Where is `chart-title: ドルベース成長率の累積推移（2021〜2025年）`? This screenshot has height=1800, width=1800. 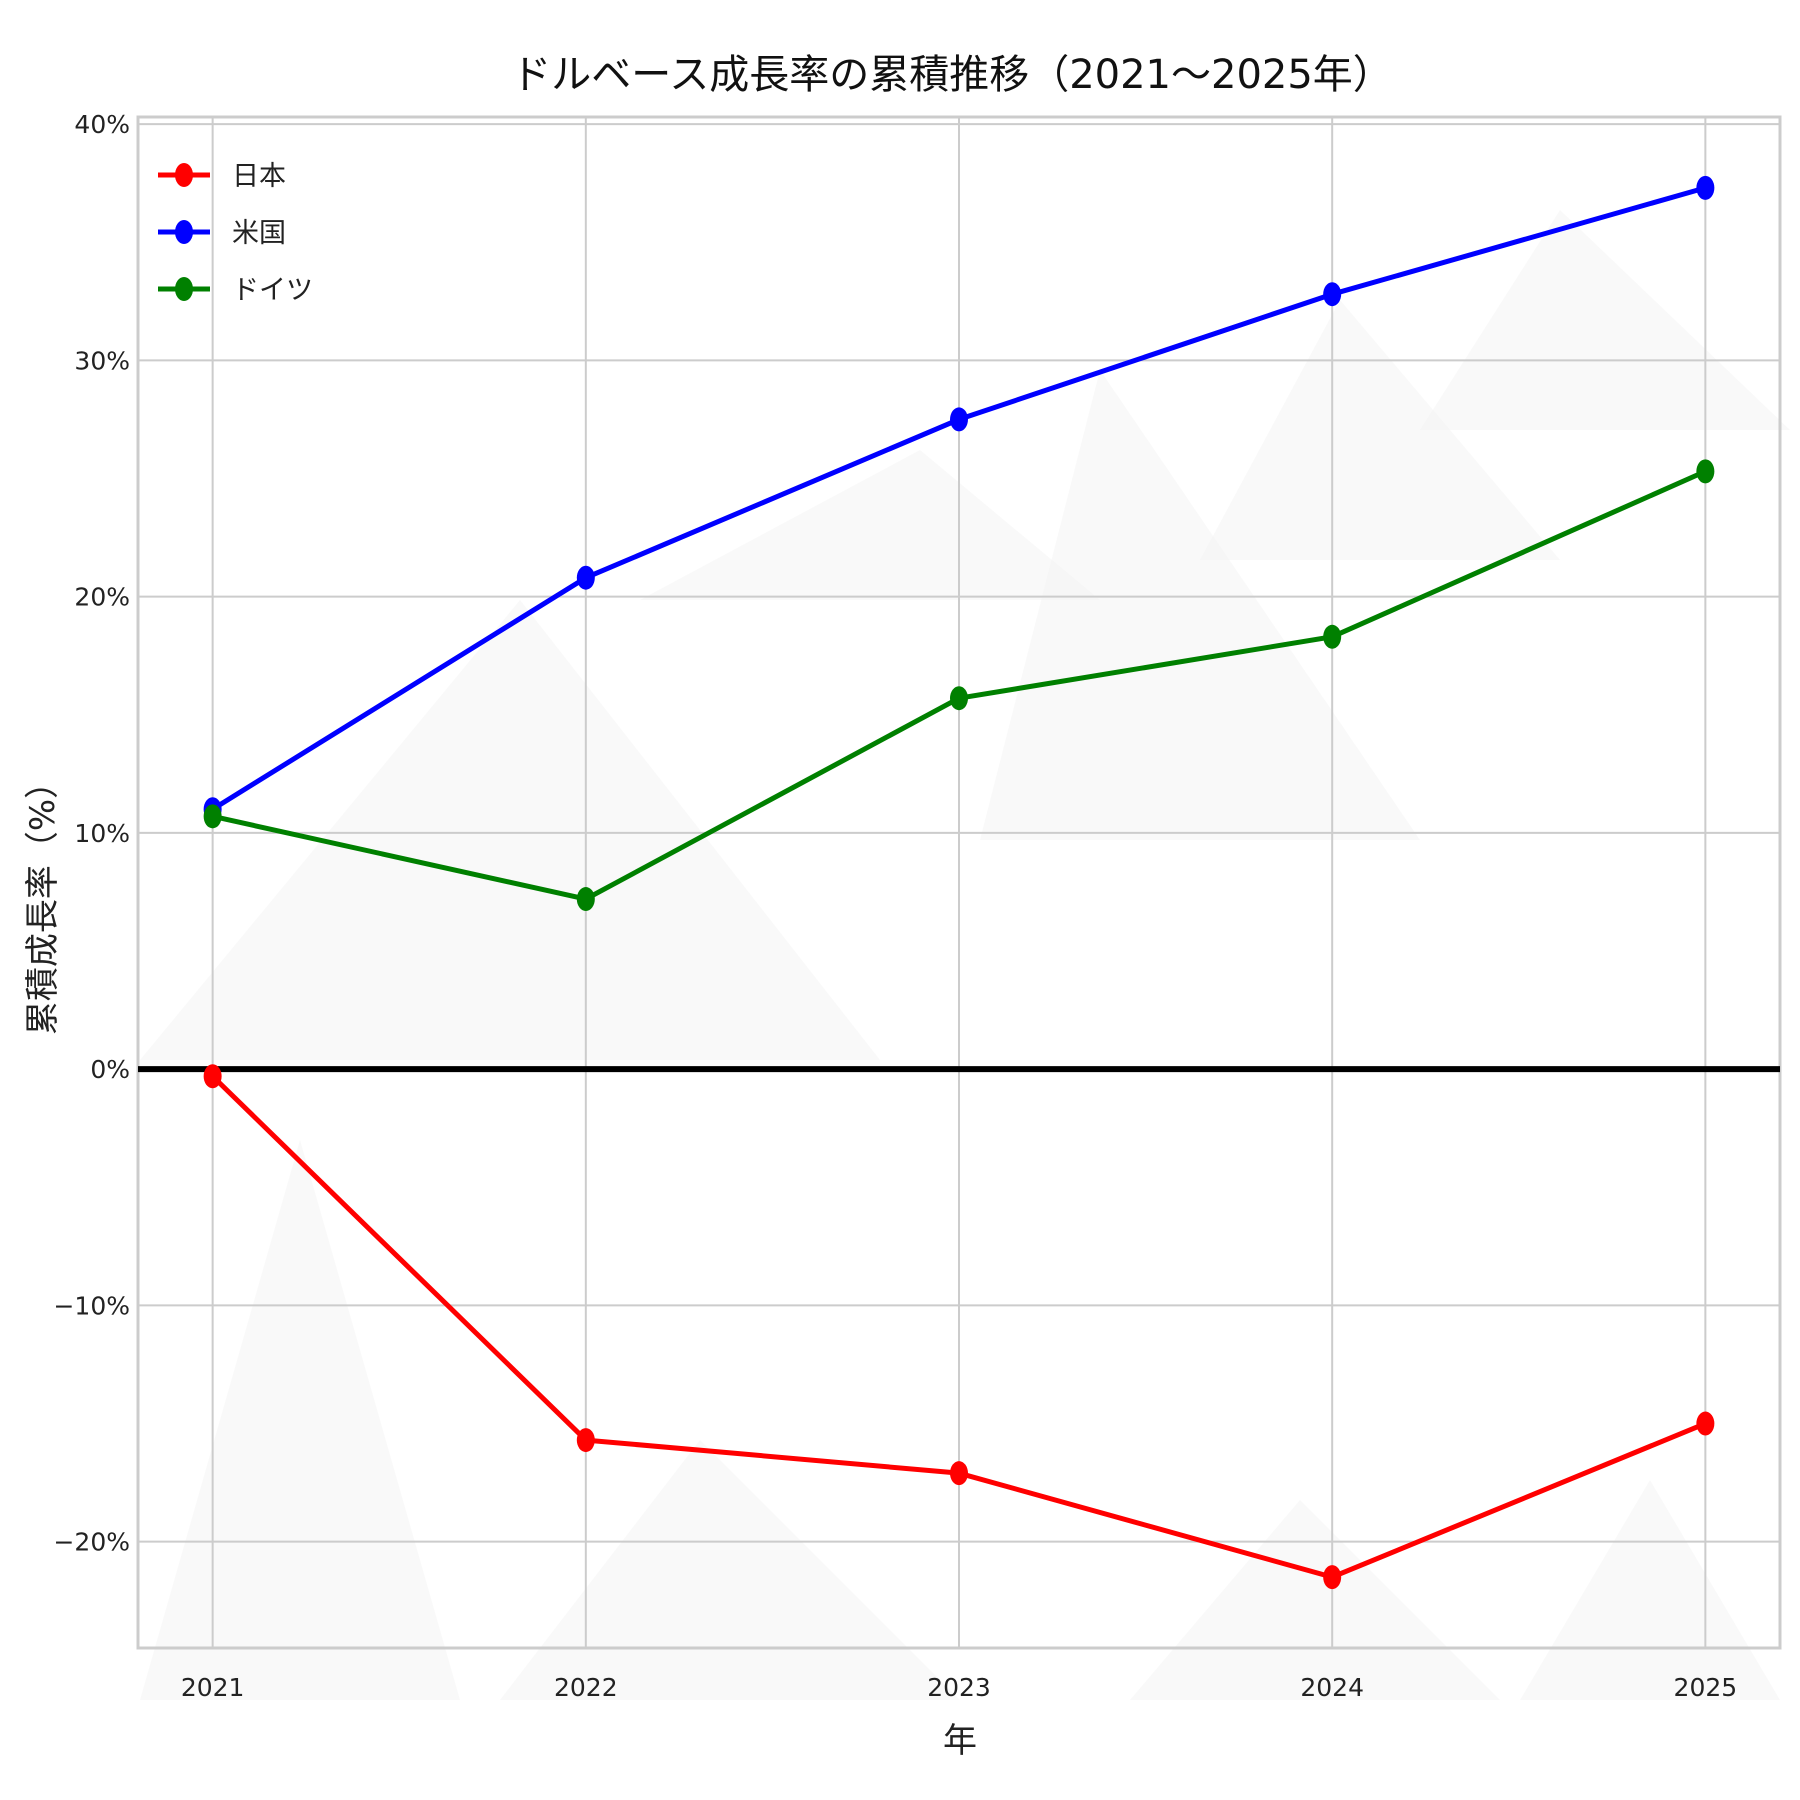
chart-title: ドルベース成長率の累積推移（2021〜2025年） is located at coordinates (952, 75).